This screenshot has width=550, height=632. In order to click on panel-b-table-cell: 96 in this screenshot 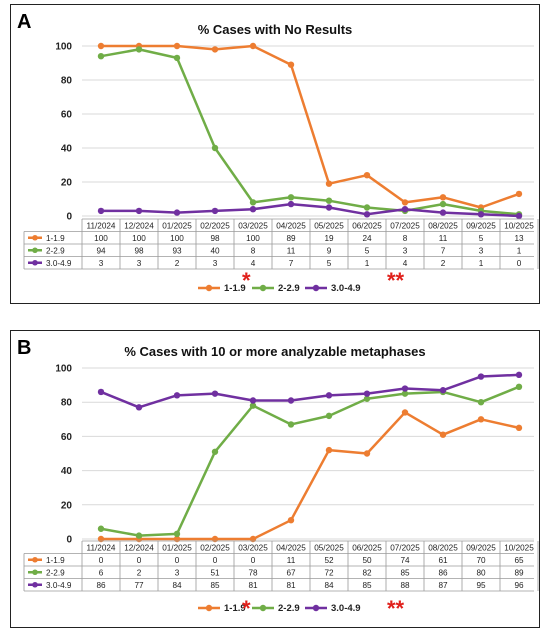, I will do `click(519, 585)`.